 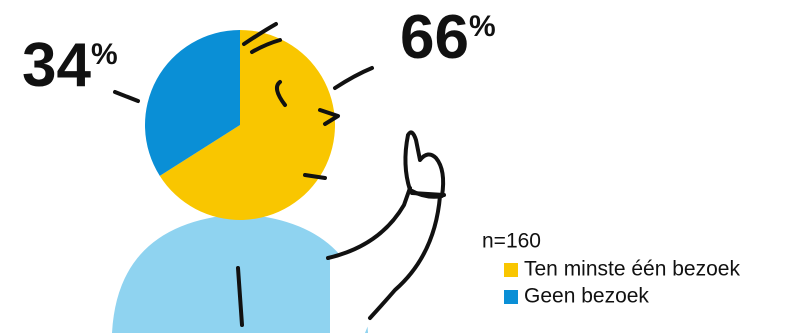 I want to click on pie-group, so click(x=240, y=125).